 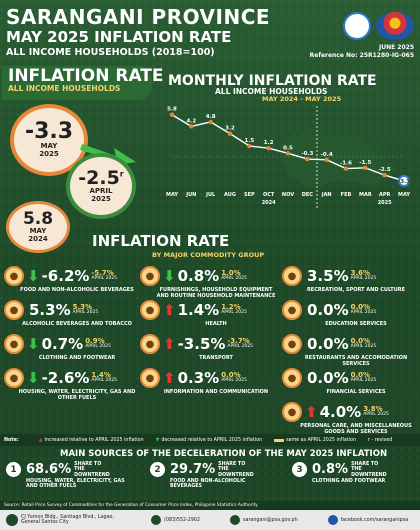 I want to click on commodity-item: ● 0.0% 0.0% APRIL 2025 FINANCIAL SERVICES, so click(x=349, y=384).